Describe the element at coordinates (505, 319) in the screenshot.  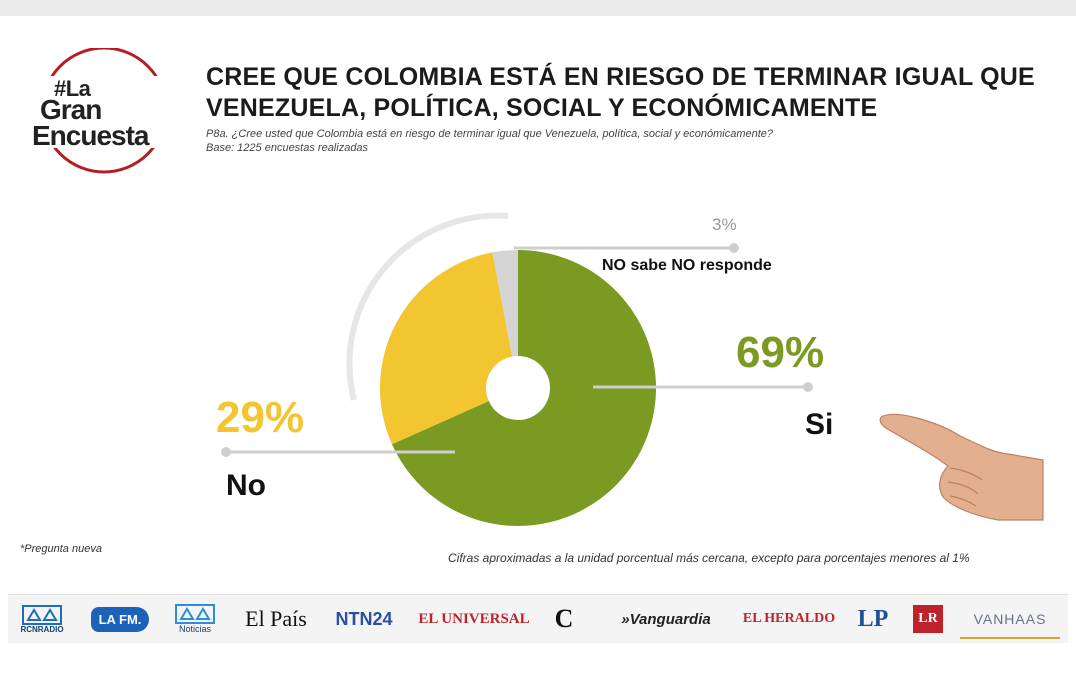
I see `pie-slice-no-sabe-no-responde` at that location.